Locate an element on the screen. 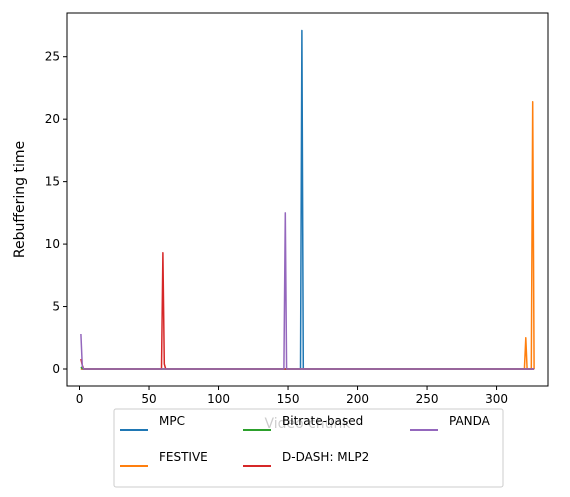 The height and width of the screenshot is (497, 570). x-tick-label: 300 is located at coordinates (496, 399).